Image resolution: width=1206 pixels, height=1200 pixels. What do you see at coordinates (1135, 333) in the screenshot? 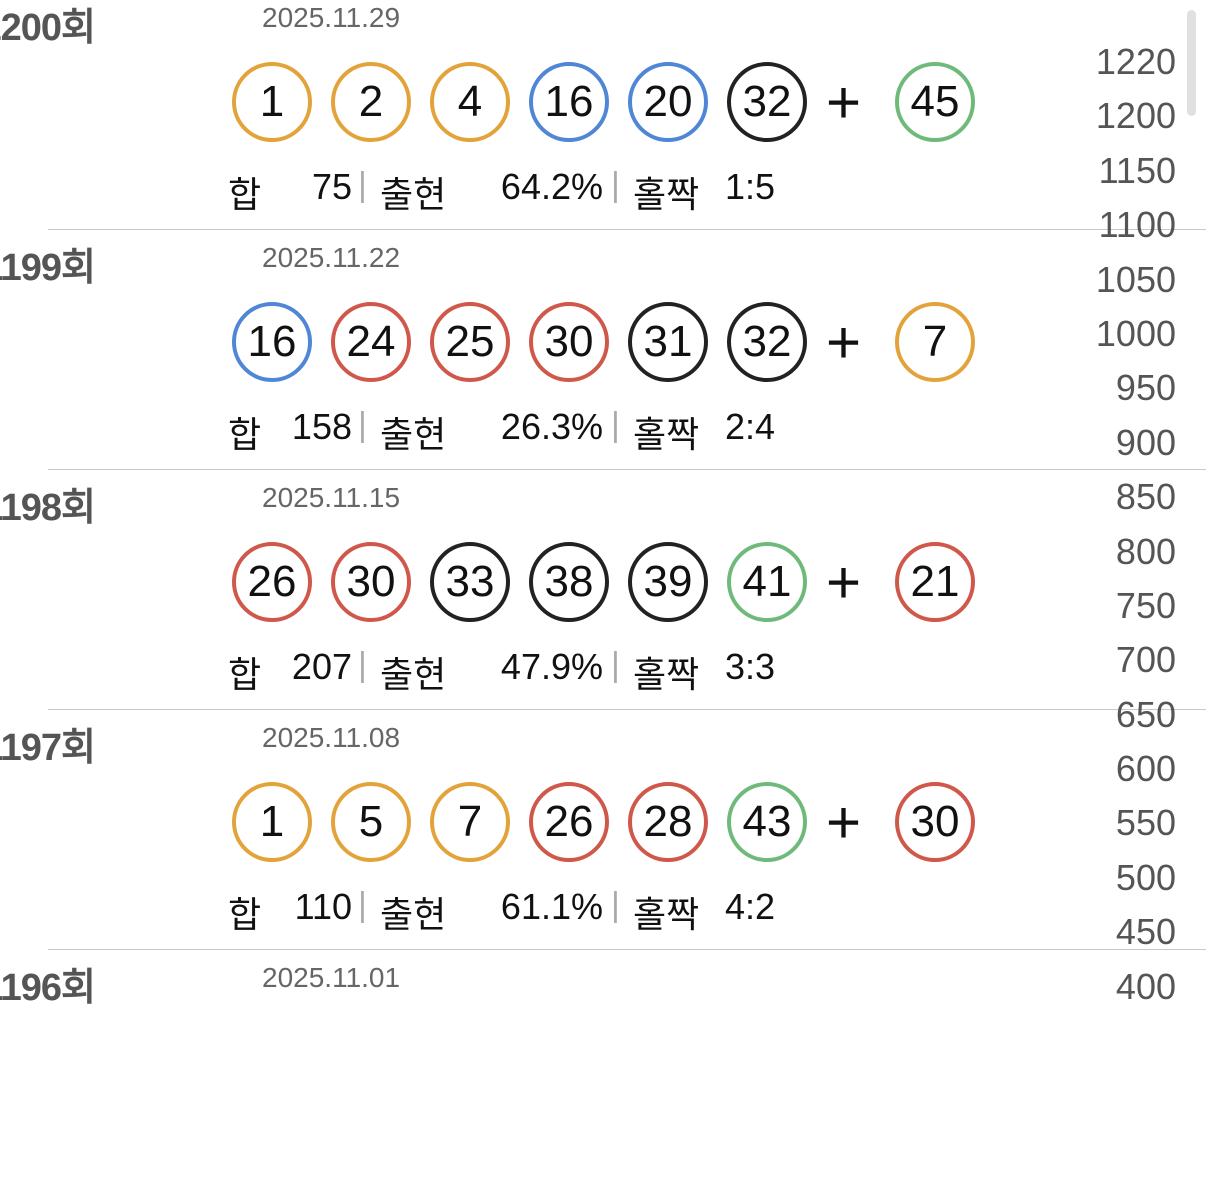
I see `index-item: 1000` at bounding box center [1135, 333].